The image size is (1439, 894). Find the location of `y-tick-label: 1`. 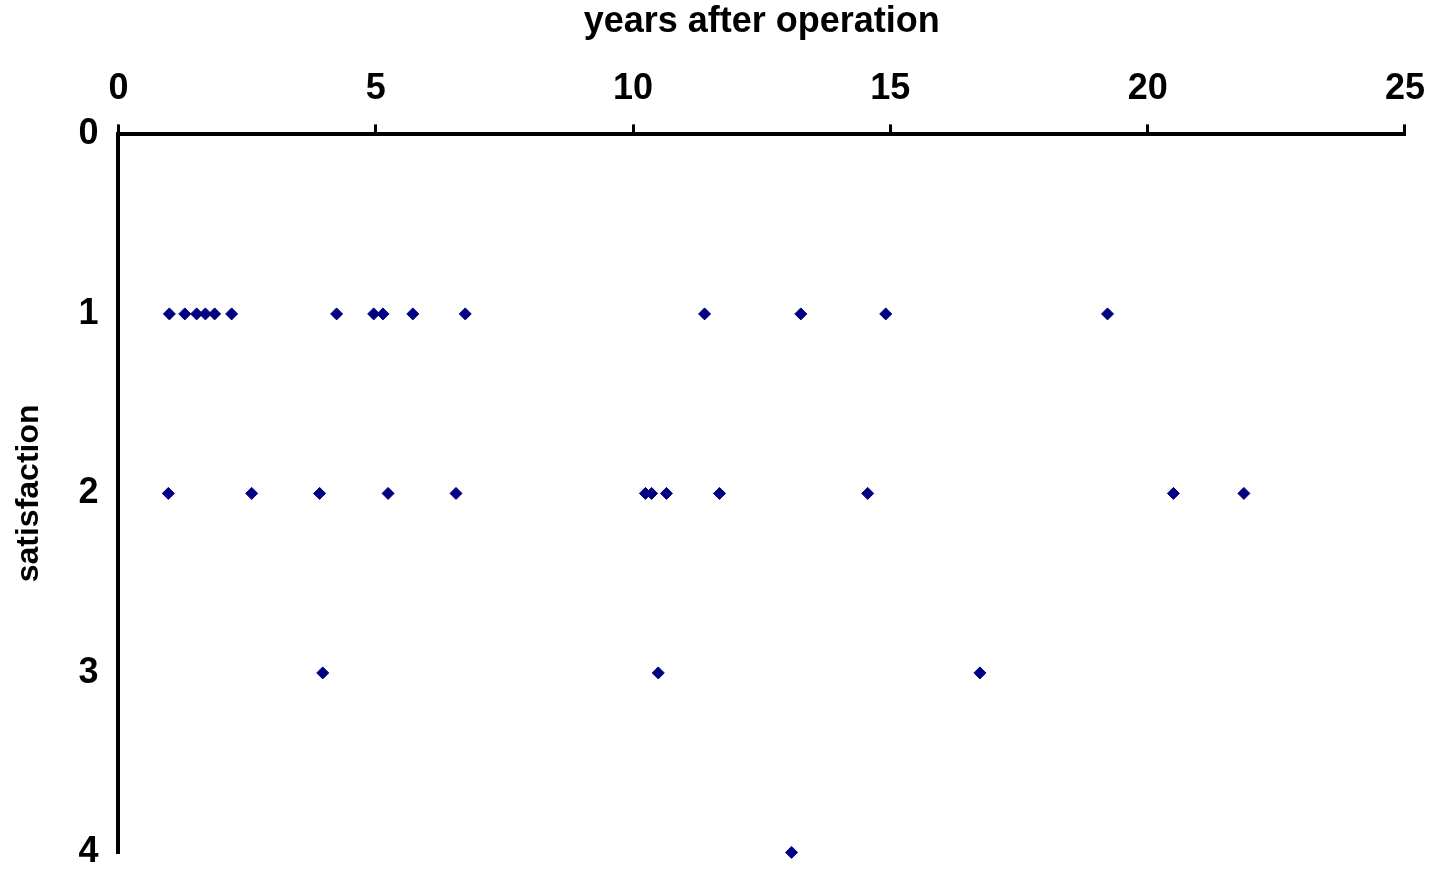

y-tick-label: 1 is located at coordinates (88, 311).